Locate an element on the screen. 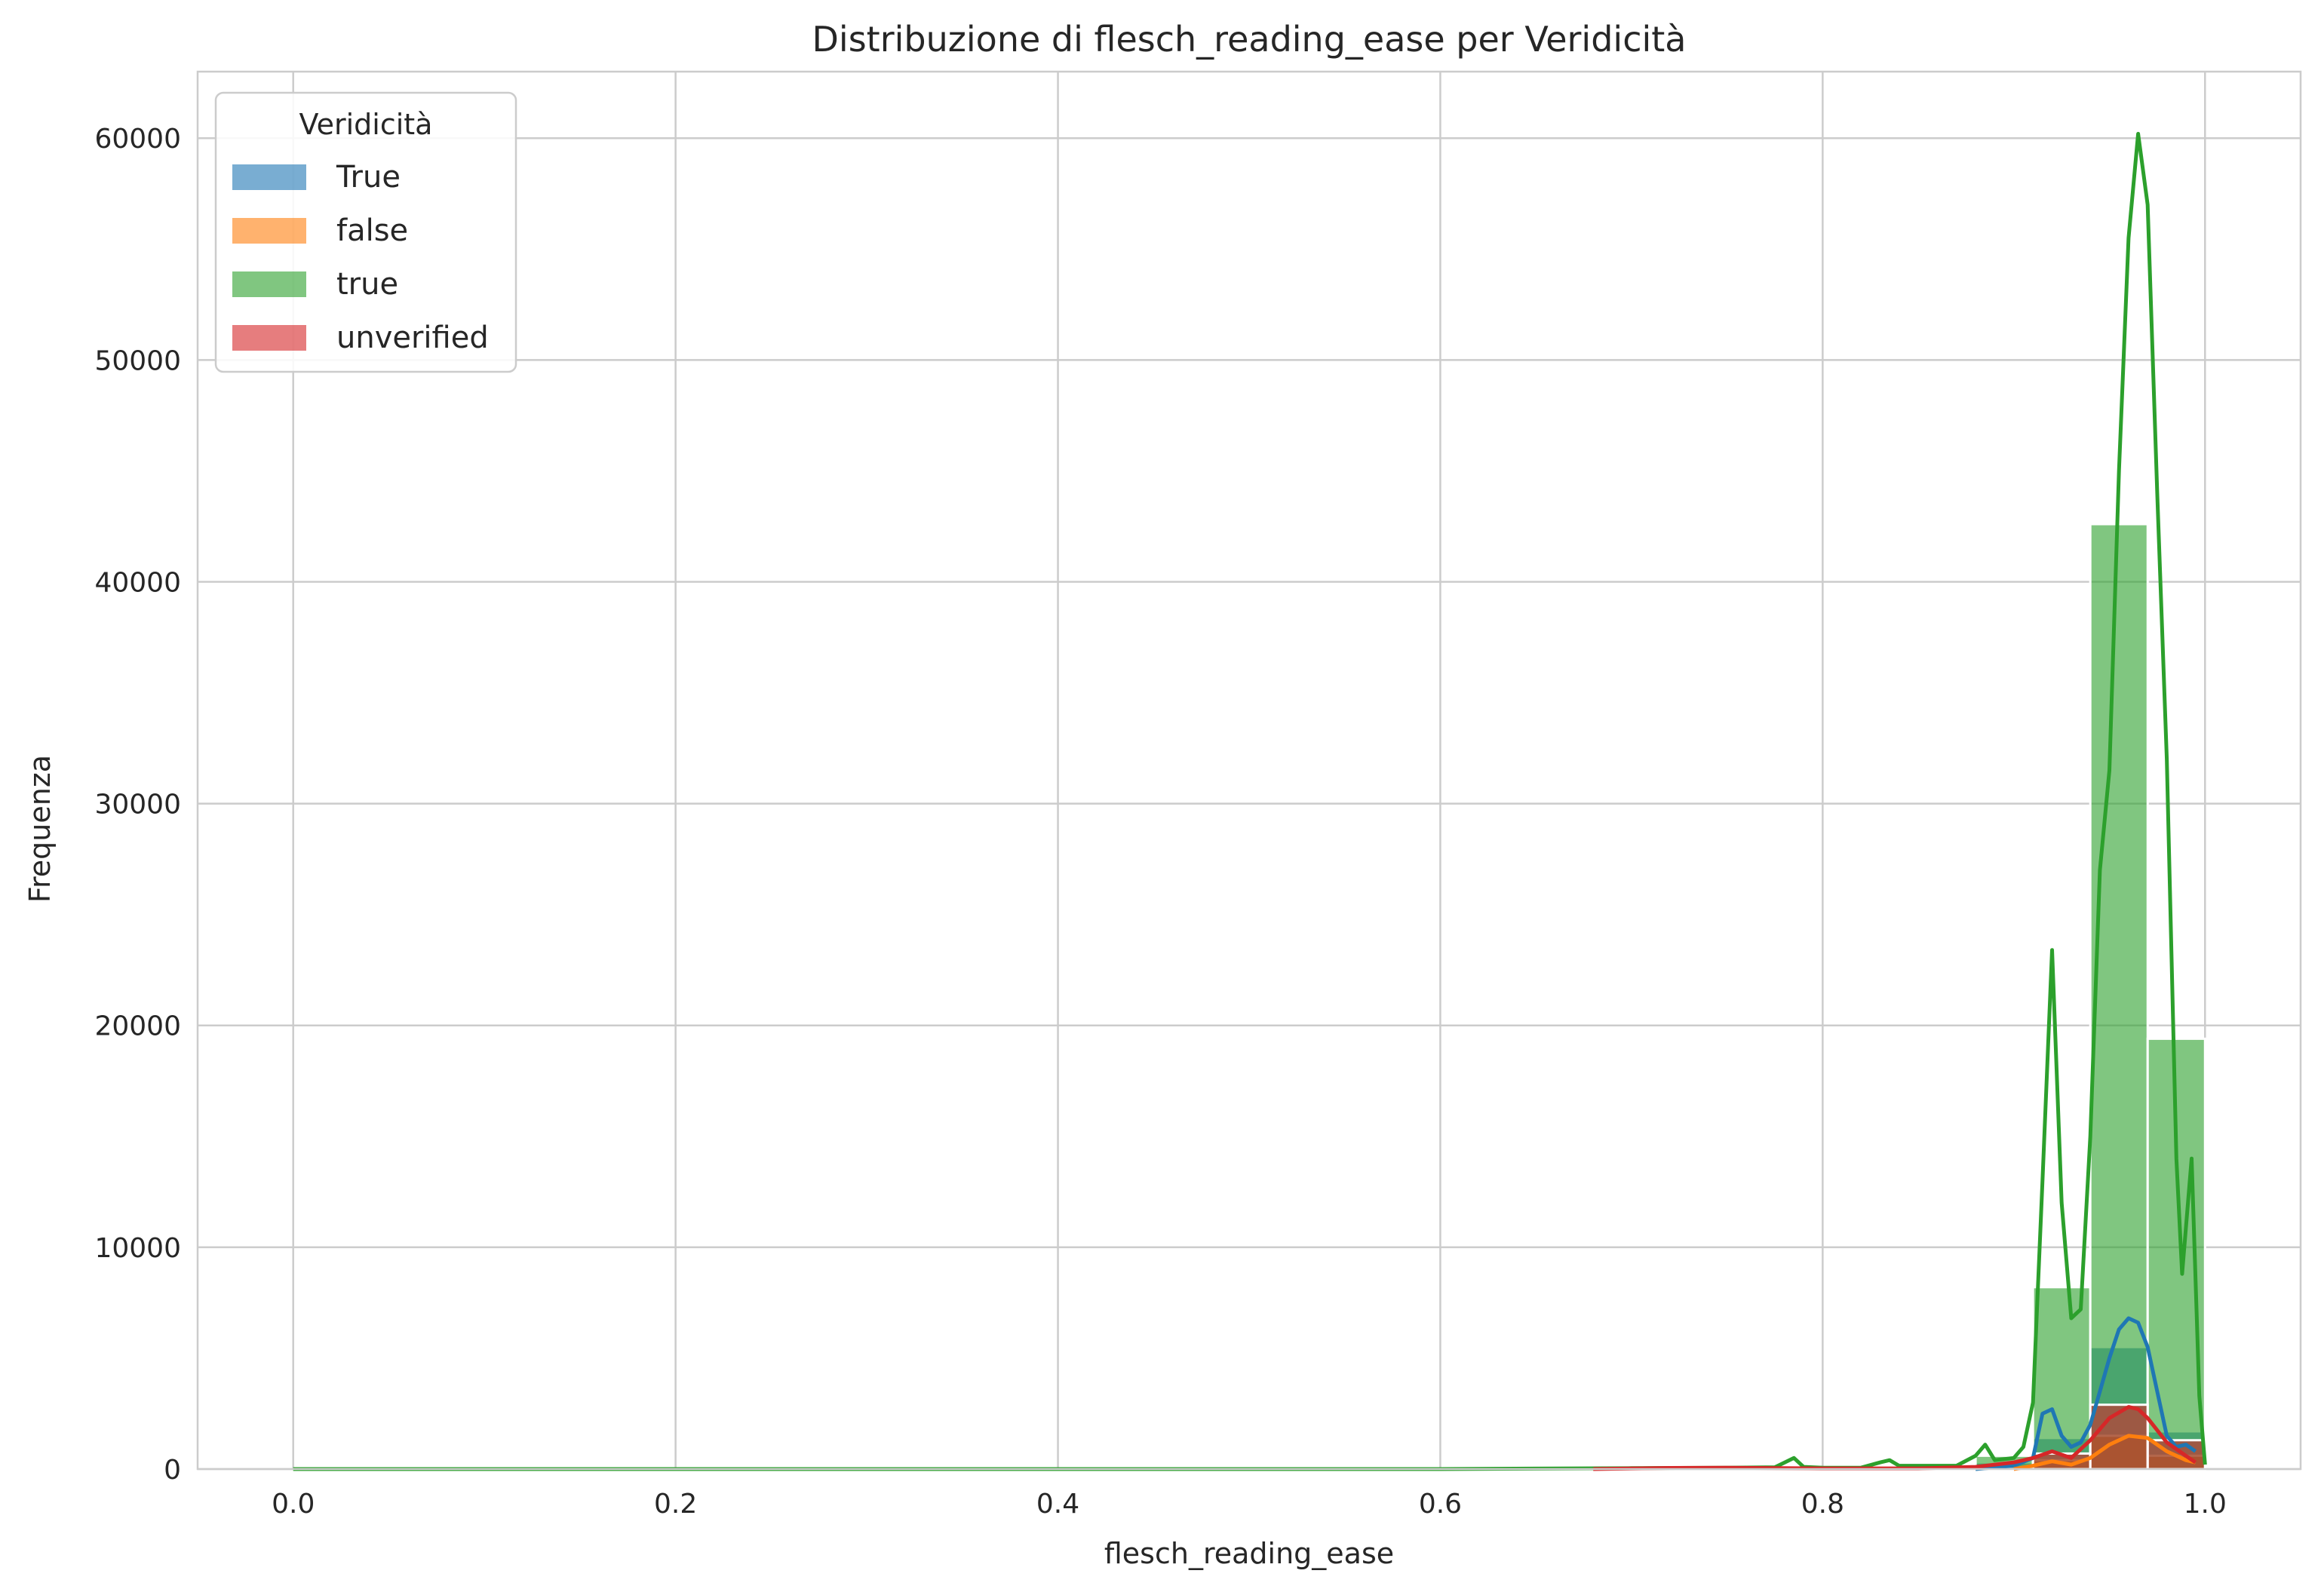 The width and height of the screenshot is (2324, 1595). legend: Veridicità True false true unverified is located at coordinates (365, 232).